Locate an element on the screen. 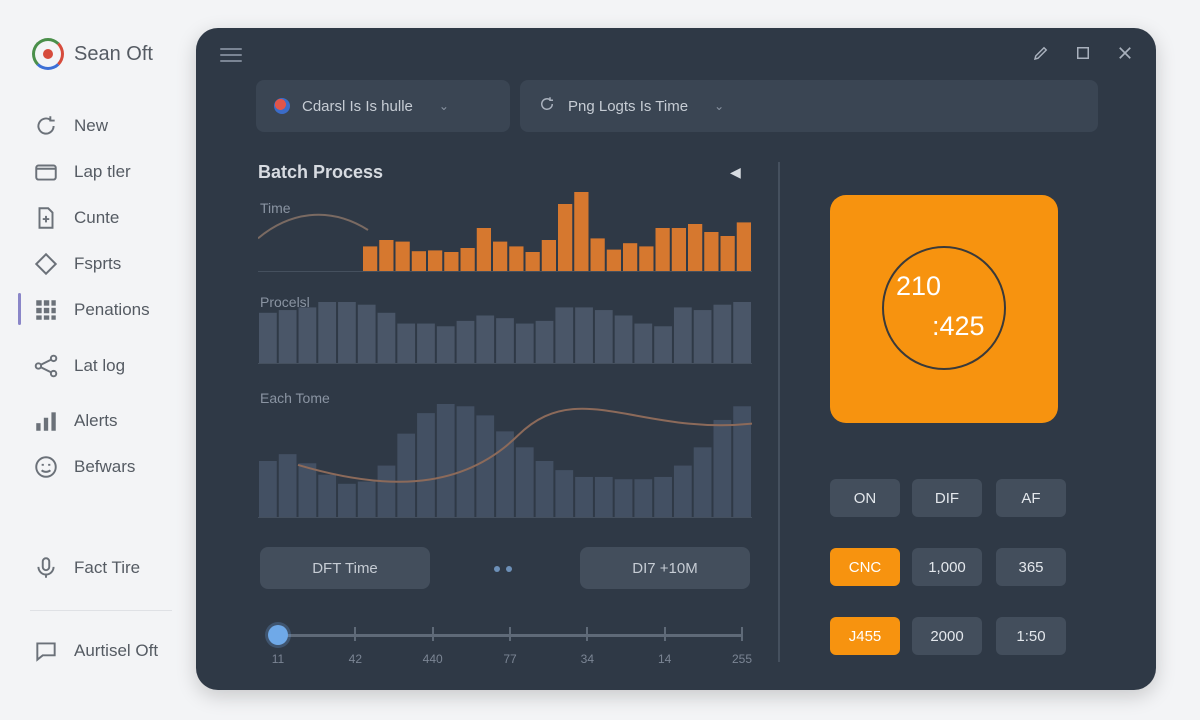  chat-icon is located at coordinates (46, 651).